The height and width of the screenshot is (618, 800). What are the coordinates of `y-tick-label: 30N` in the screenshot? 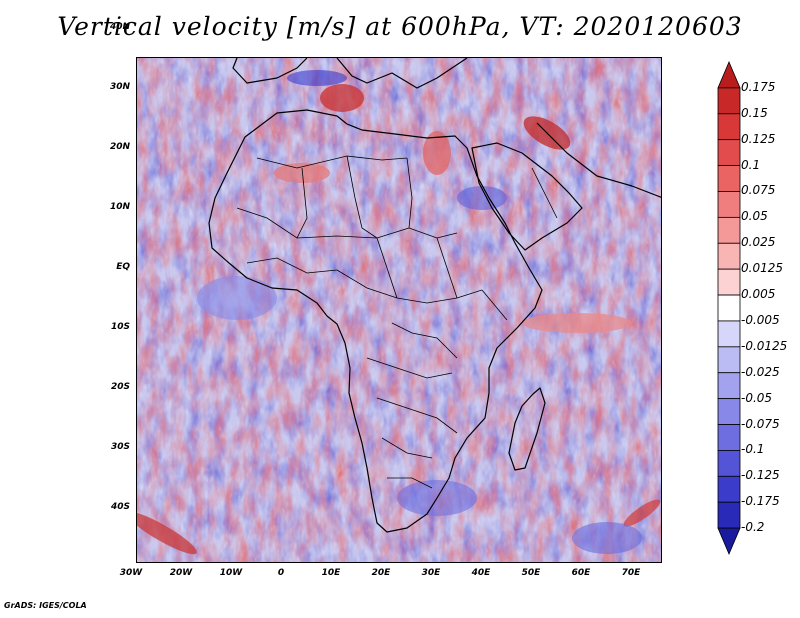 It's located at (119, 87).